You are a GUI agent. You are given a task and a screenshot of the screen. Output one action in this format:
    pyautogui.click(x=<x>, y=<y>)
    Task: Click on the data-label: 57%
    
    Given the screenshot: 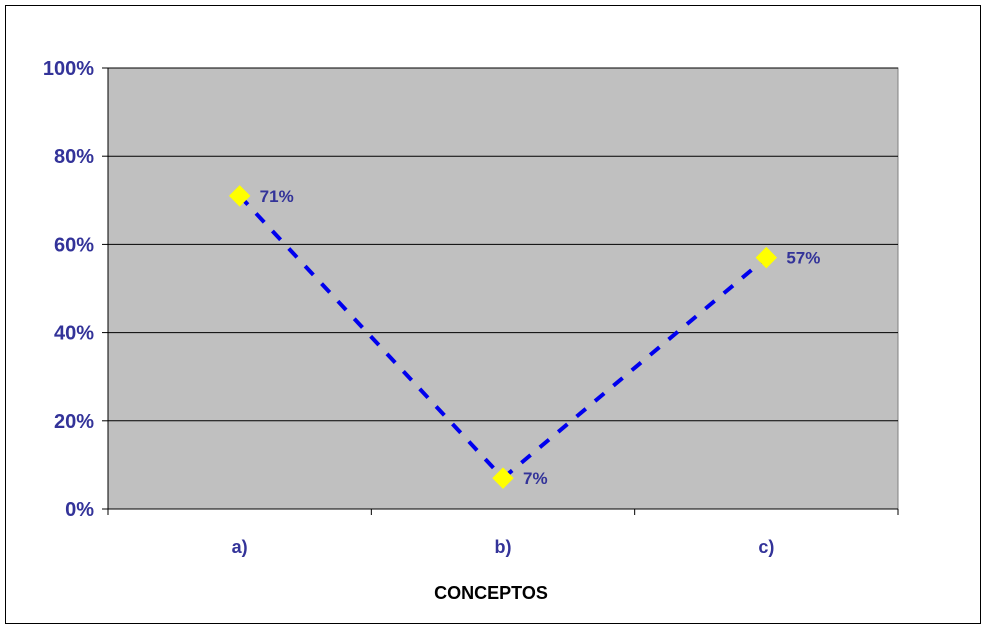 What is the action you would take?
    pyautogui.click(x=803, y=258)
    